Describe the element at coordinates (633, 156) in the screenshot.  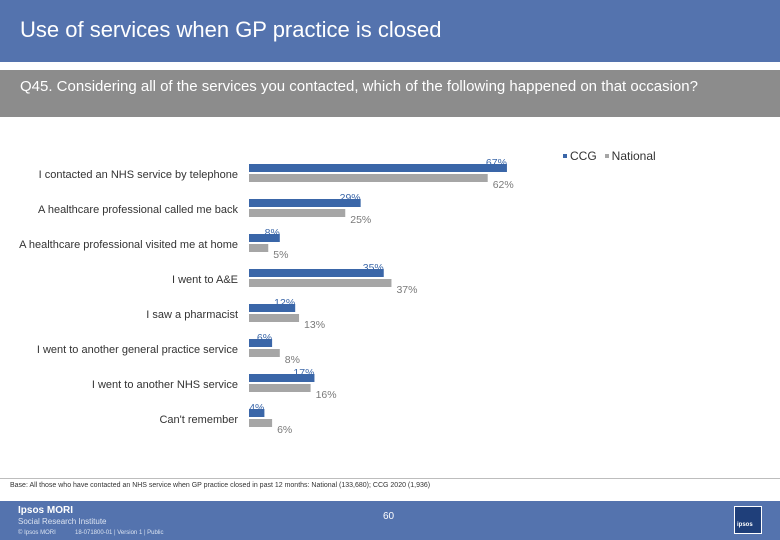
I see `legend-label-national: National` at that location.